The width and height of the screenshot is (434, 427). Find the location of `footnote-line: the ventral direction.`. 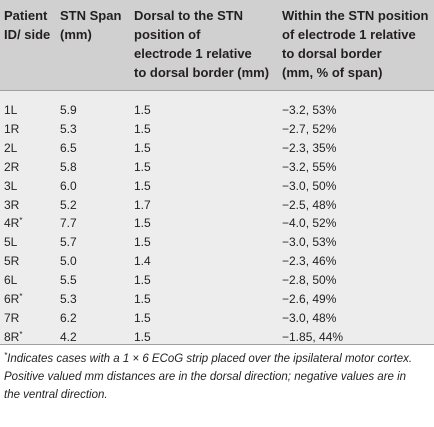

footnote-line: the ventral direction. is located at coordinates (56, 395).